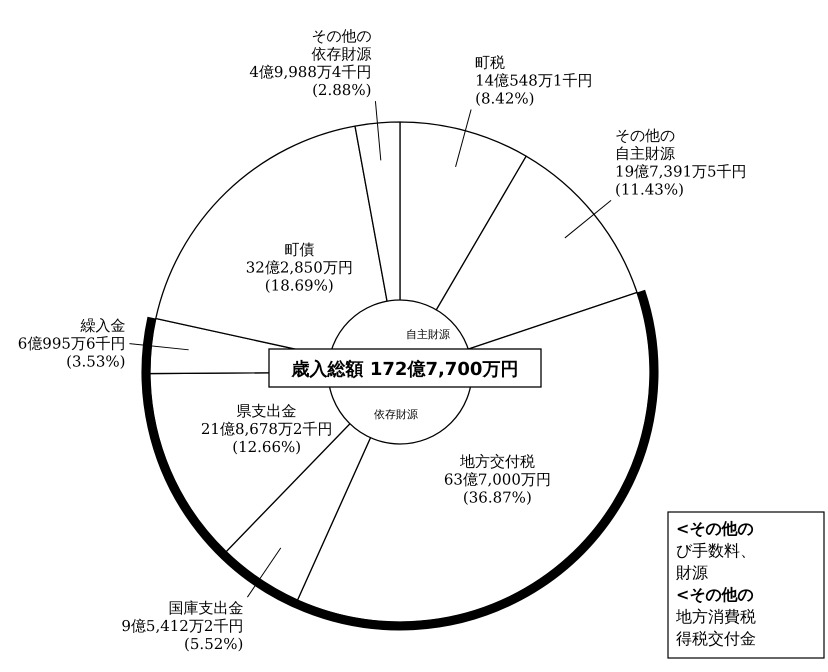  I want to click on data-label: 6億995万6千円 (3.53%), so click(72, 352).